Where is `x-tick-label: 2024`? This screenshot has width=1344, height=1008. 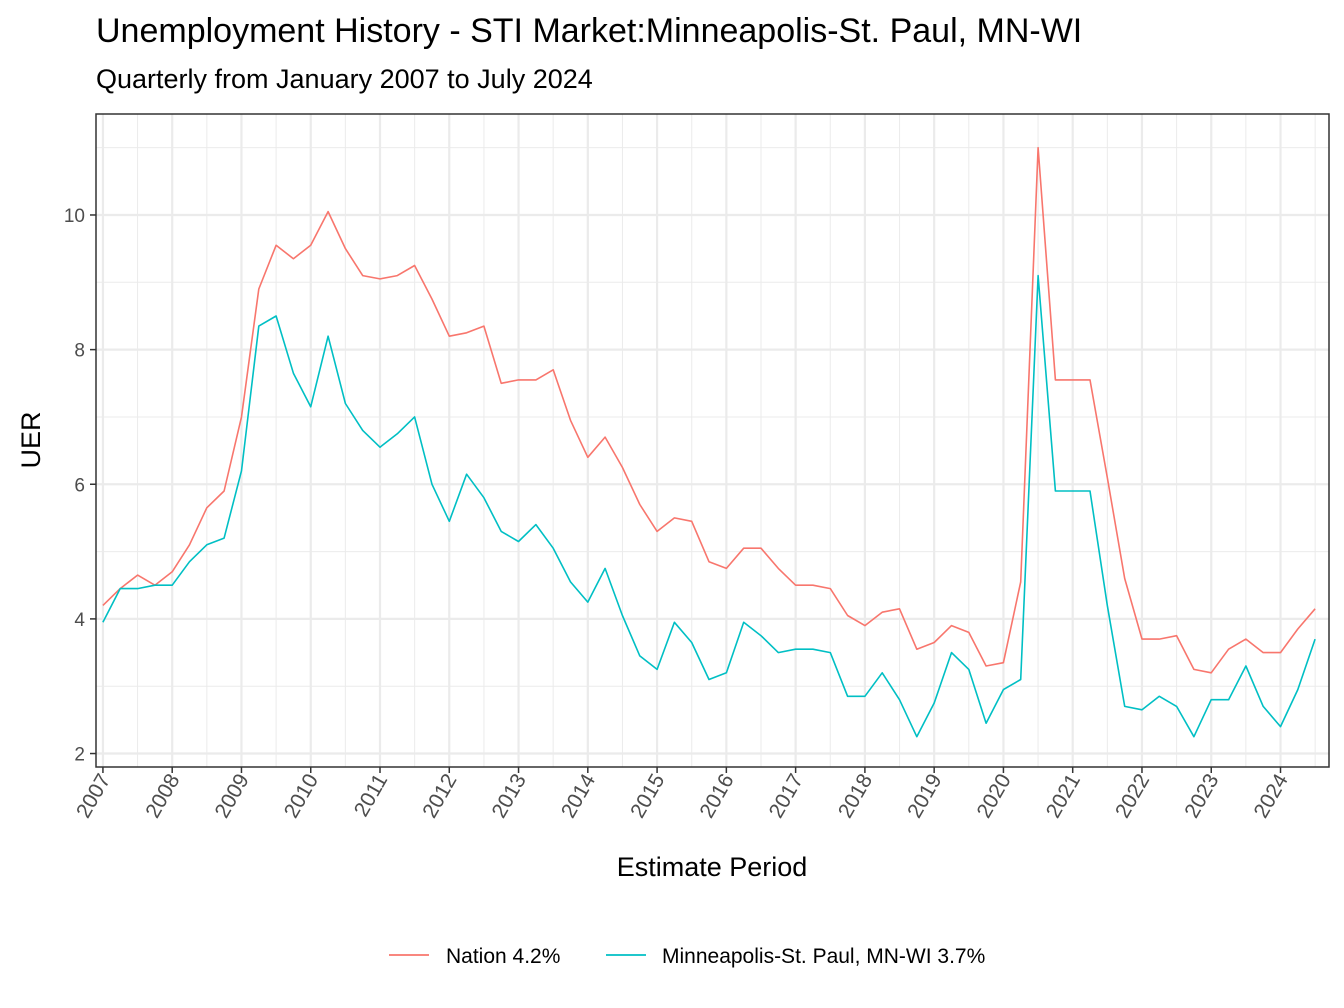 x-tick-label: 2024 is located at coordinates (1271, 796).